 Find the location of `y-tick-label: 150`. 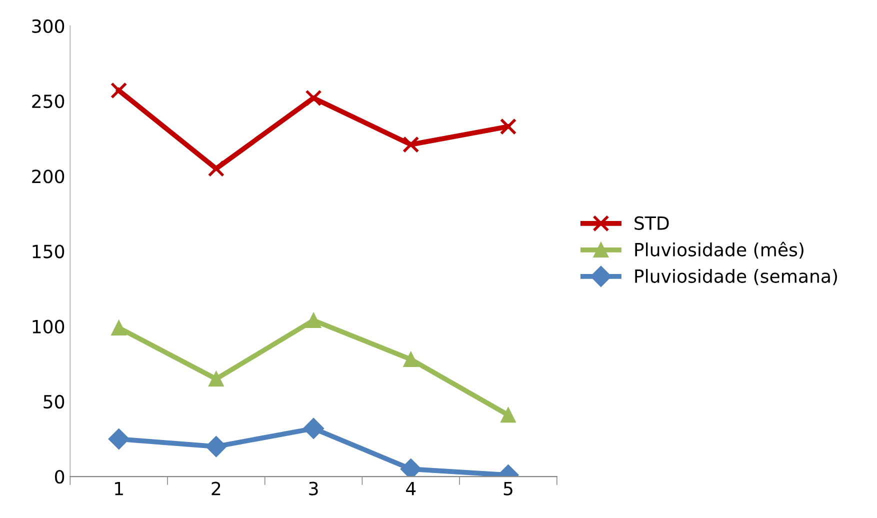

y-tick-label: 150 is located at coordinates (48, 251).